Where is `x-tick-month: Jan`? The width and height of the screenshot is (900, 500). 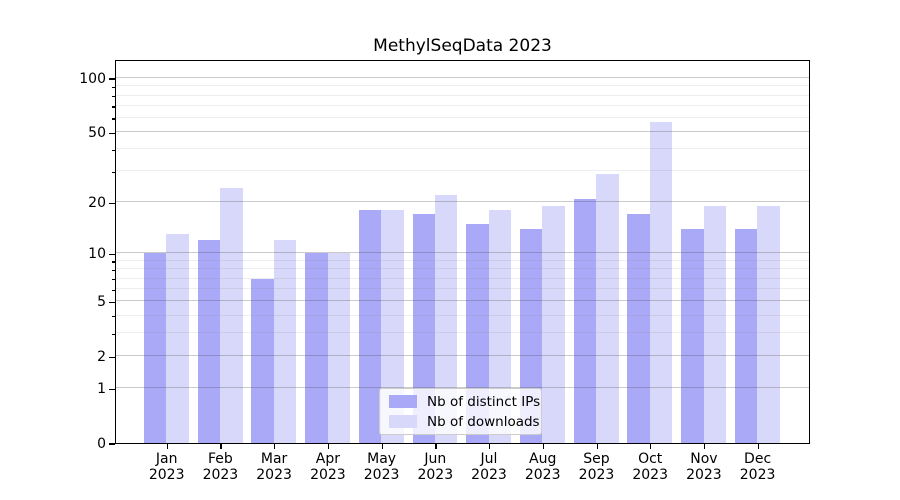
x-tick-month: Jan is located at coordinates (166, 459).